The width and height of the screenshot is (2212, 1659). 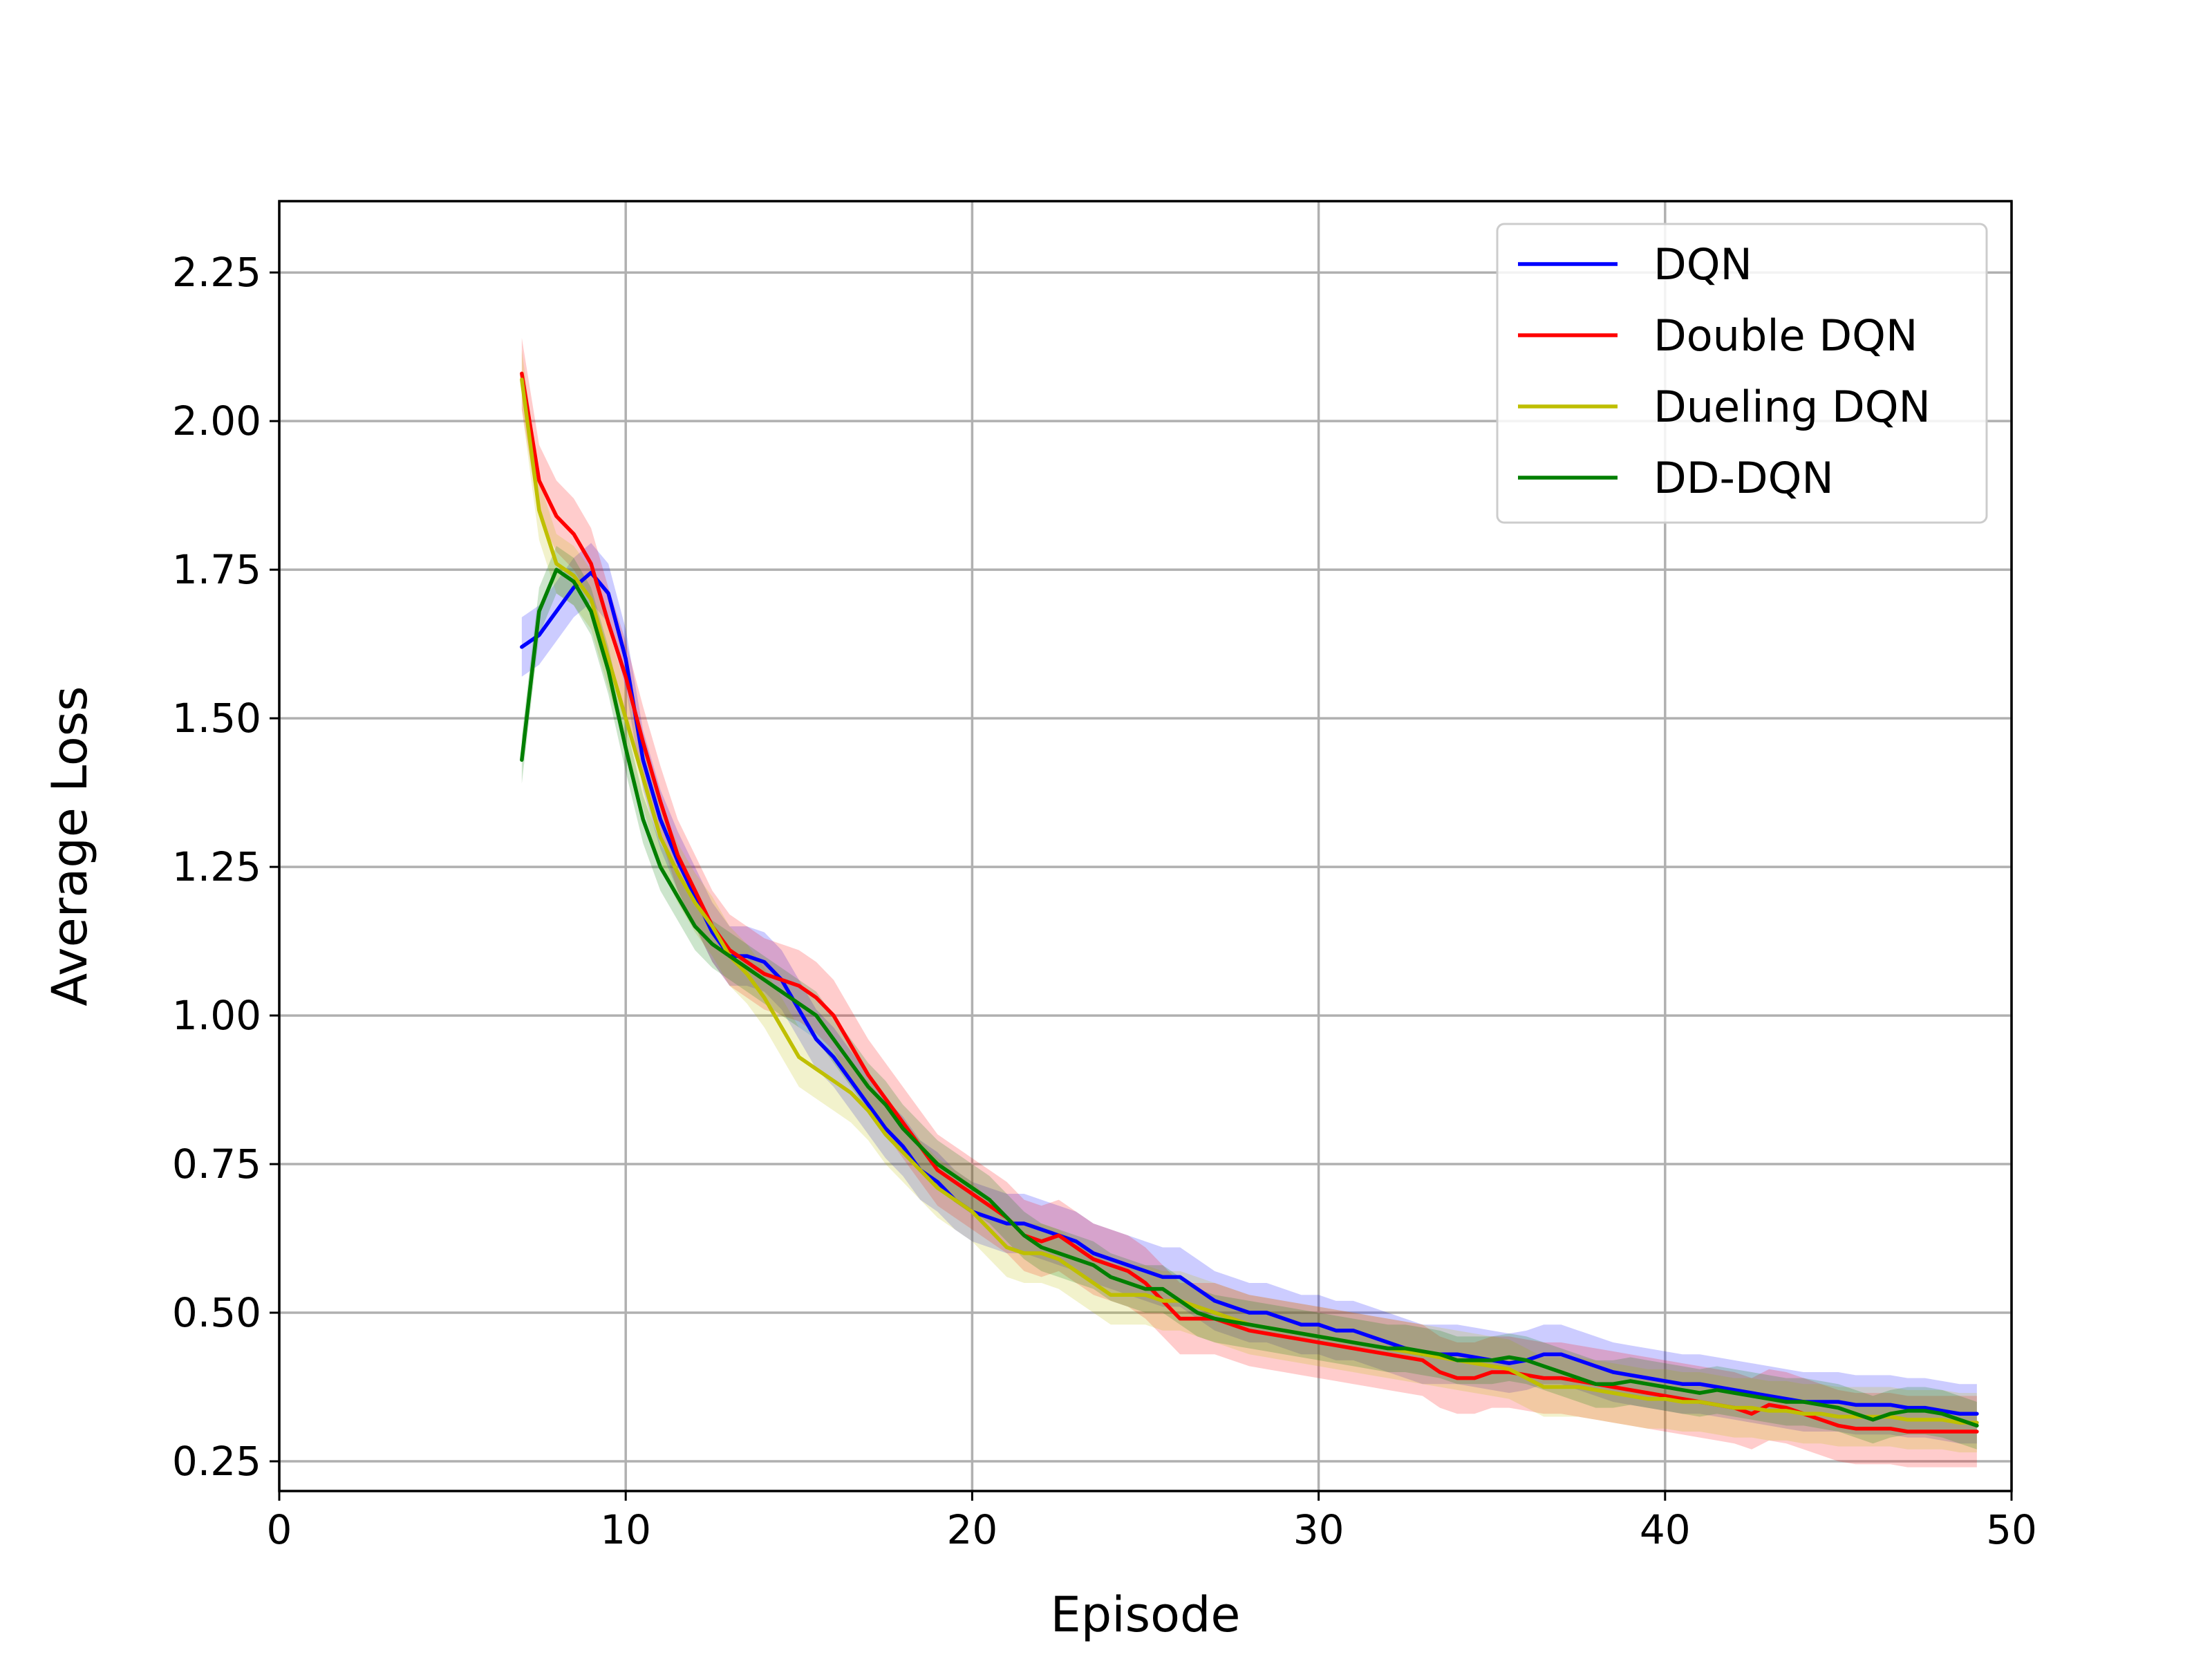 What do you see at coordinates (2012, 1530) in the screenshot?
I see `x-tick-label: 50` at bounding box center [2012, 1530].